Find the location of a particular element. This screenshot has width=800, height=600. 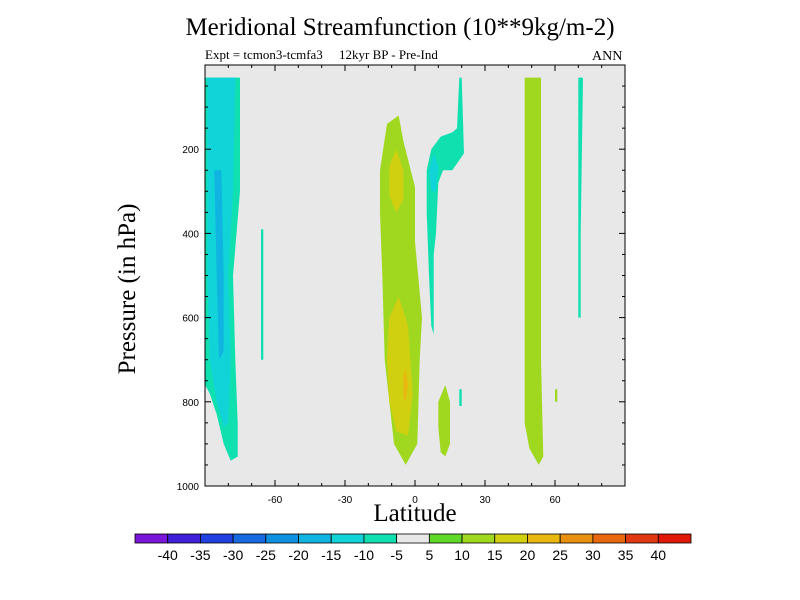

colorbar-label: 10 is located at coordinates (462, 555).